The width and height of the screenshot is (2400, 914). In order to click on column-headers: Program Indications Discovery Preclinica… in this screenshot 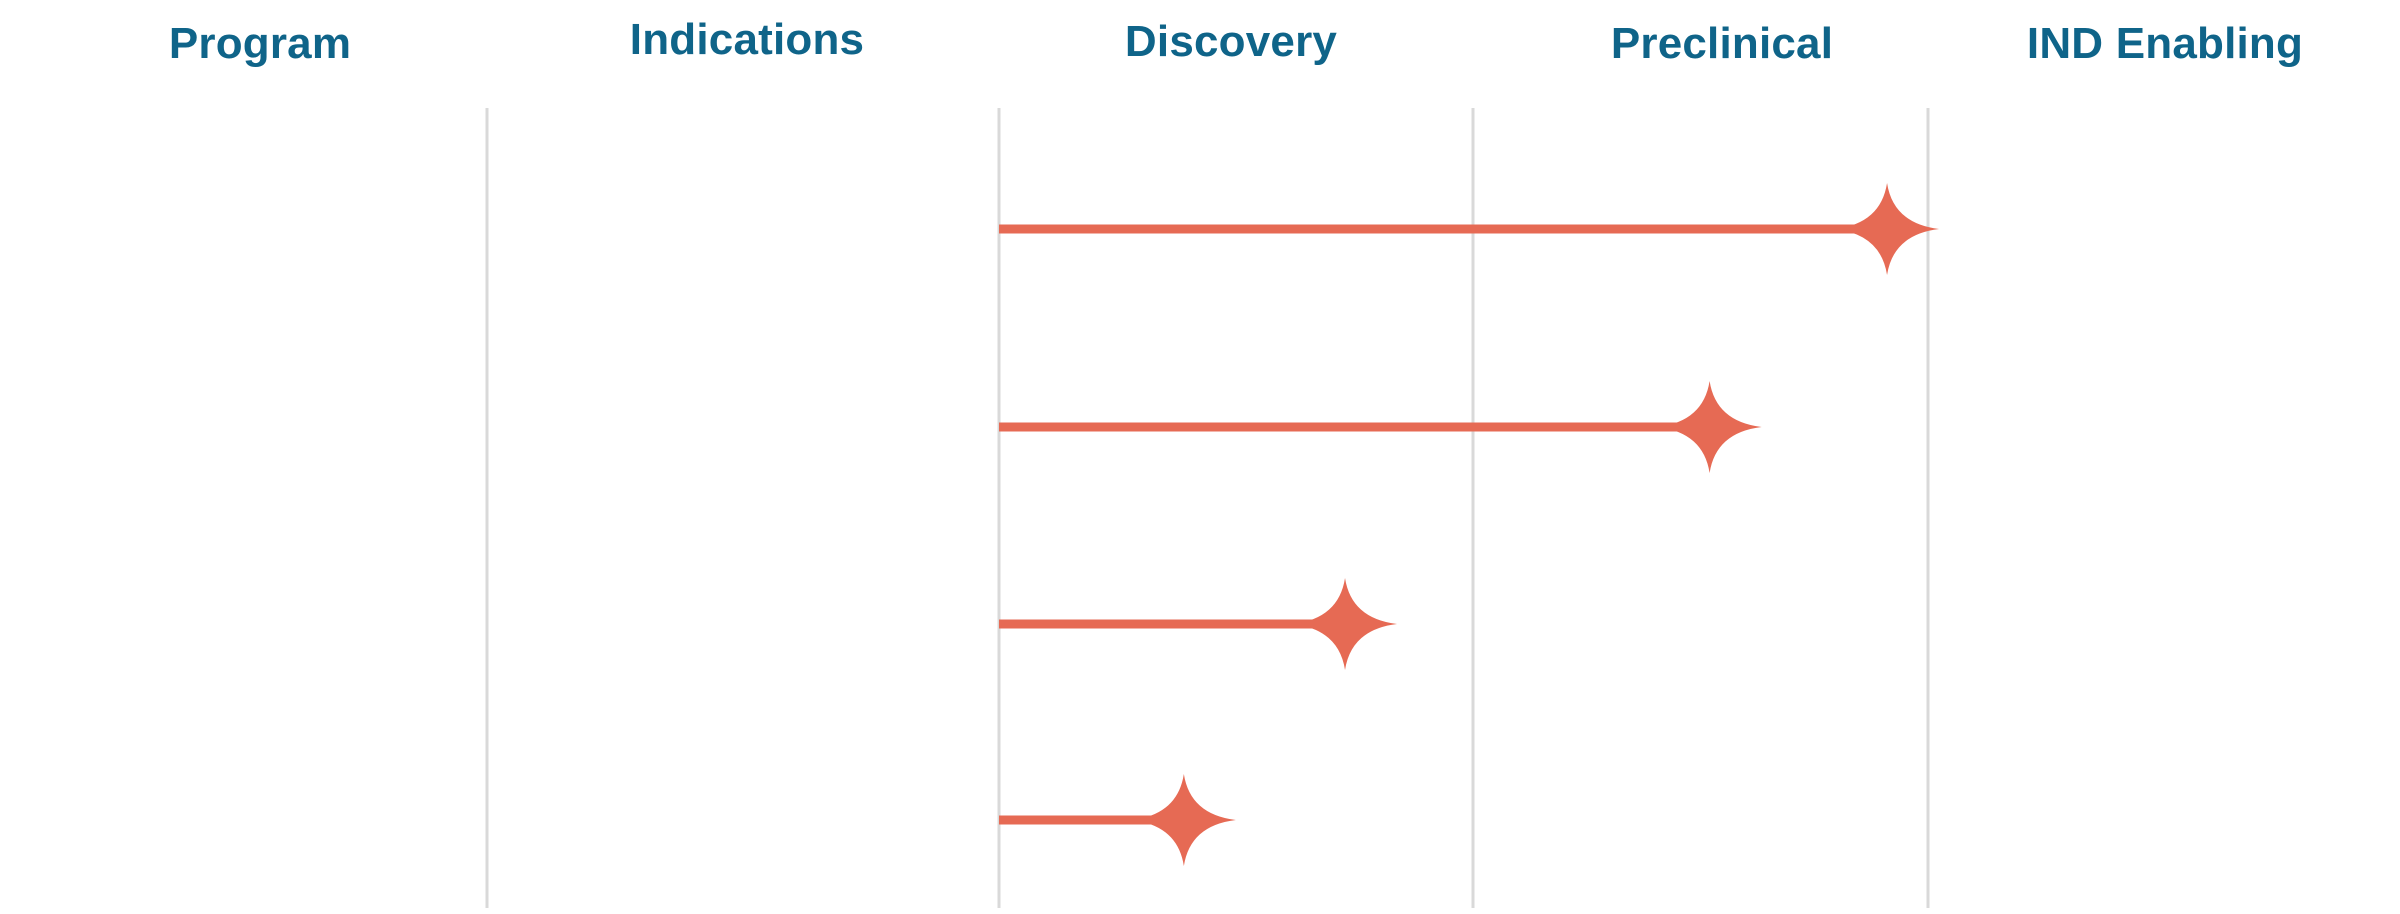, I will do `click(1200, 55)`.